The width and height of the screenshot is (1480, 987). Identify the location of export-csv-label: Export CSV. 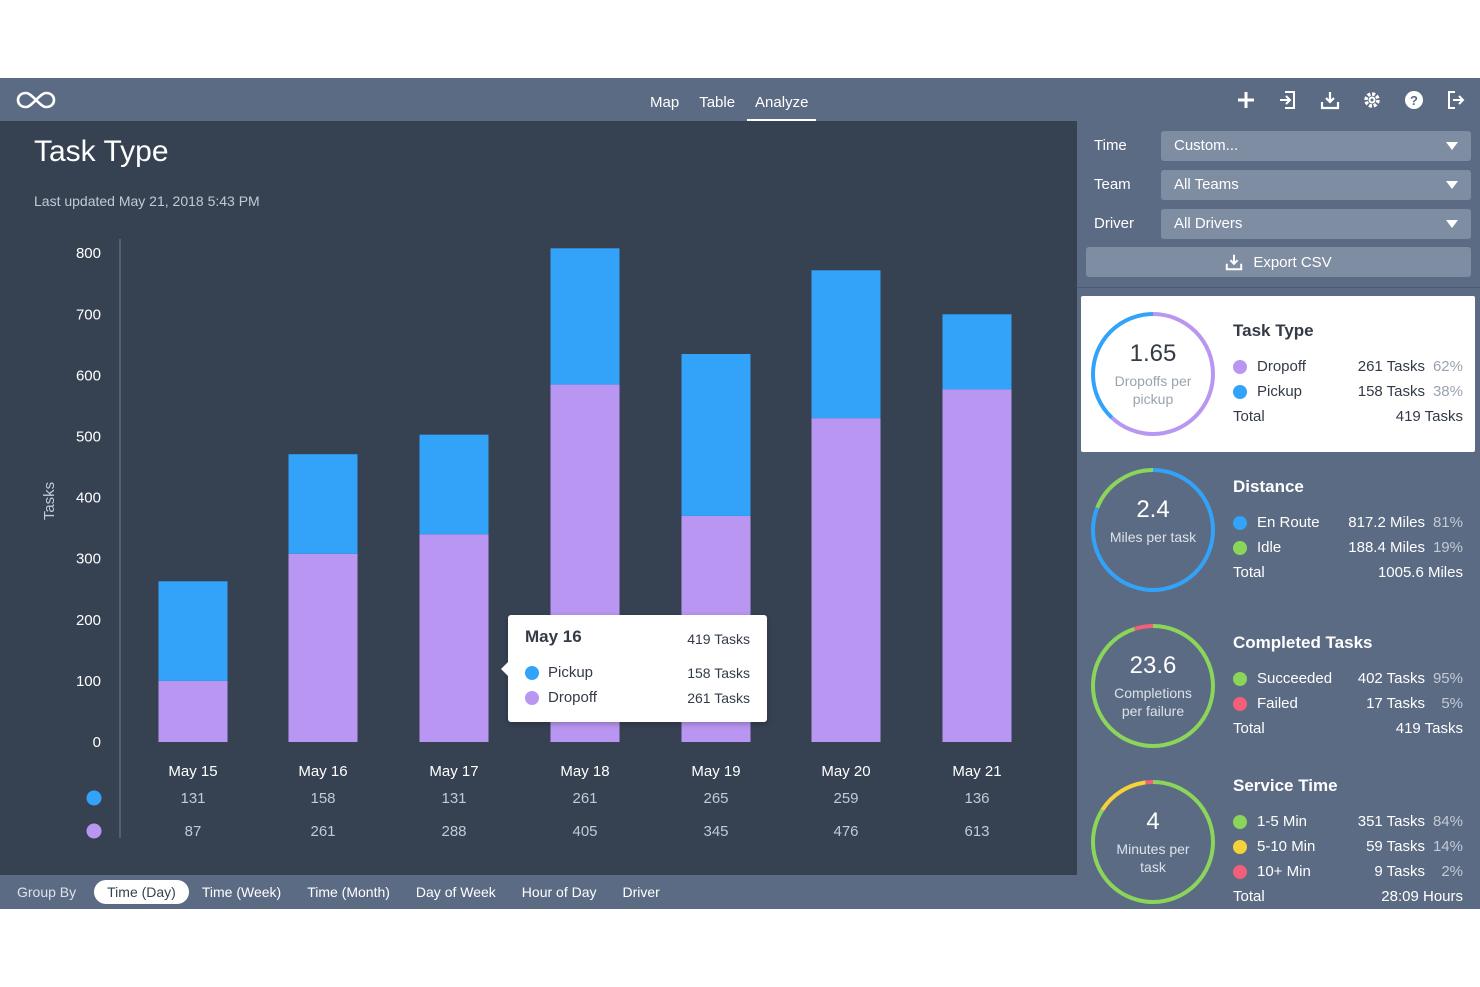
(1292, 262).